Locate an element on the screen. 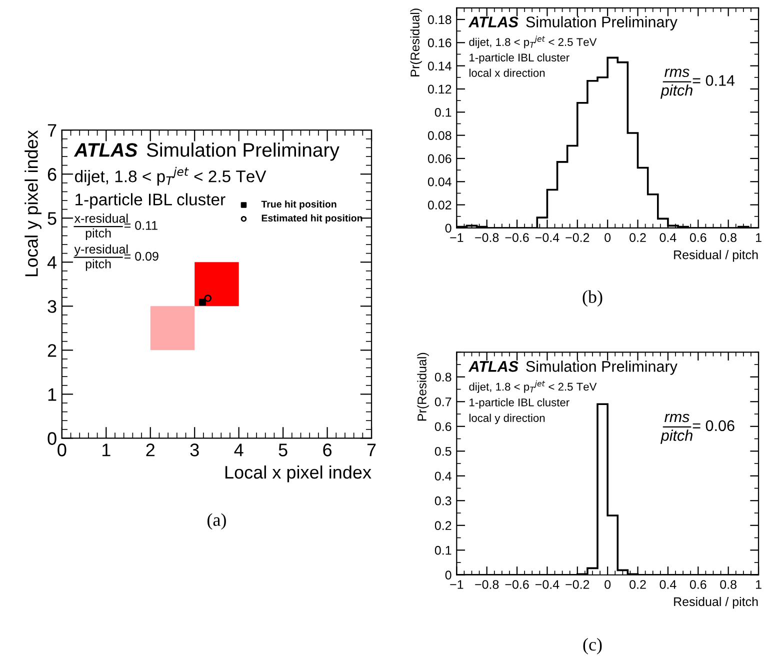 The image size is (774, 657). y-tick-label: 0.5 is located at coordinates (443, 451).